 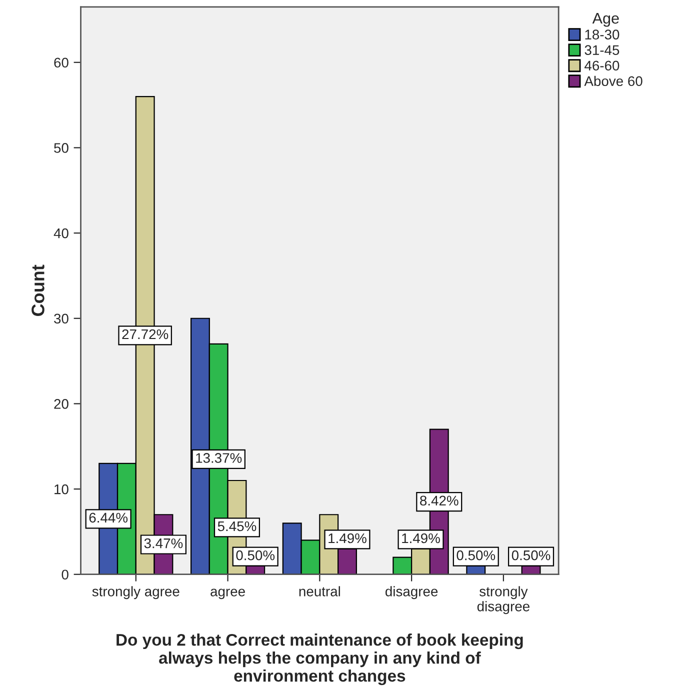 What do you see at coordinates (38, 290) in the screenshot?
I see `y-axis-title: Count` at bounding box center [38, 290].